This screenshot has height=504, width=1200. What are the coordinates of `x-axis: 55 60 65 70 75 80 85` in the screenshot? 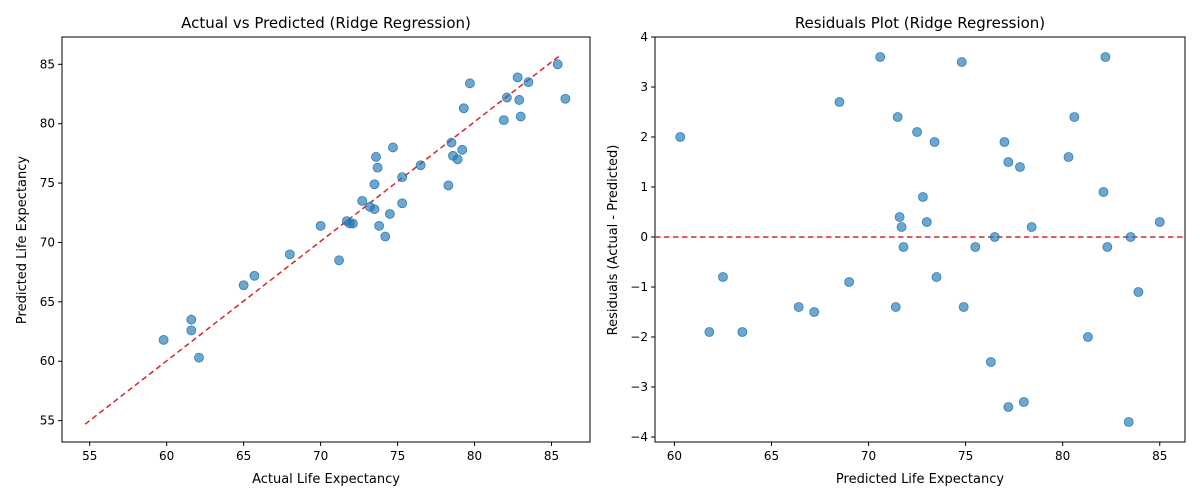 It's located at (320, 452).